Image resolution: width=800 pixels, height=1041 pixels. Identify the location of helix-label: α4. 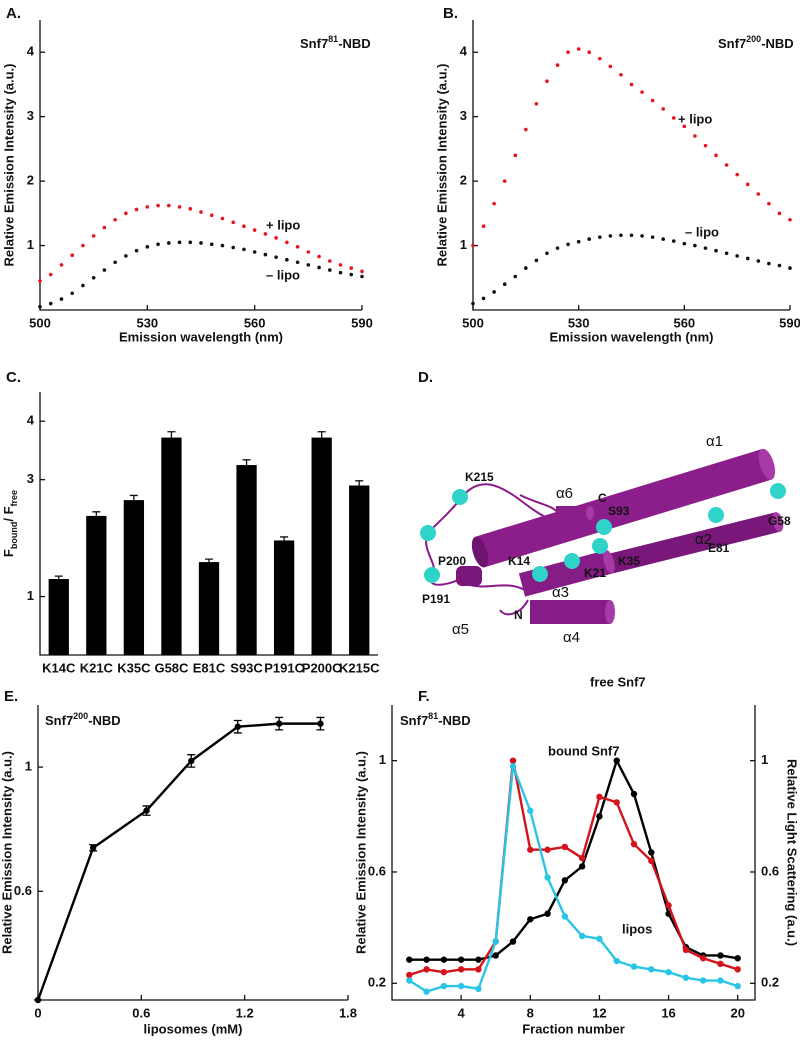
(571, 637).